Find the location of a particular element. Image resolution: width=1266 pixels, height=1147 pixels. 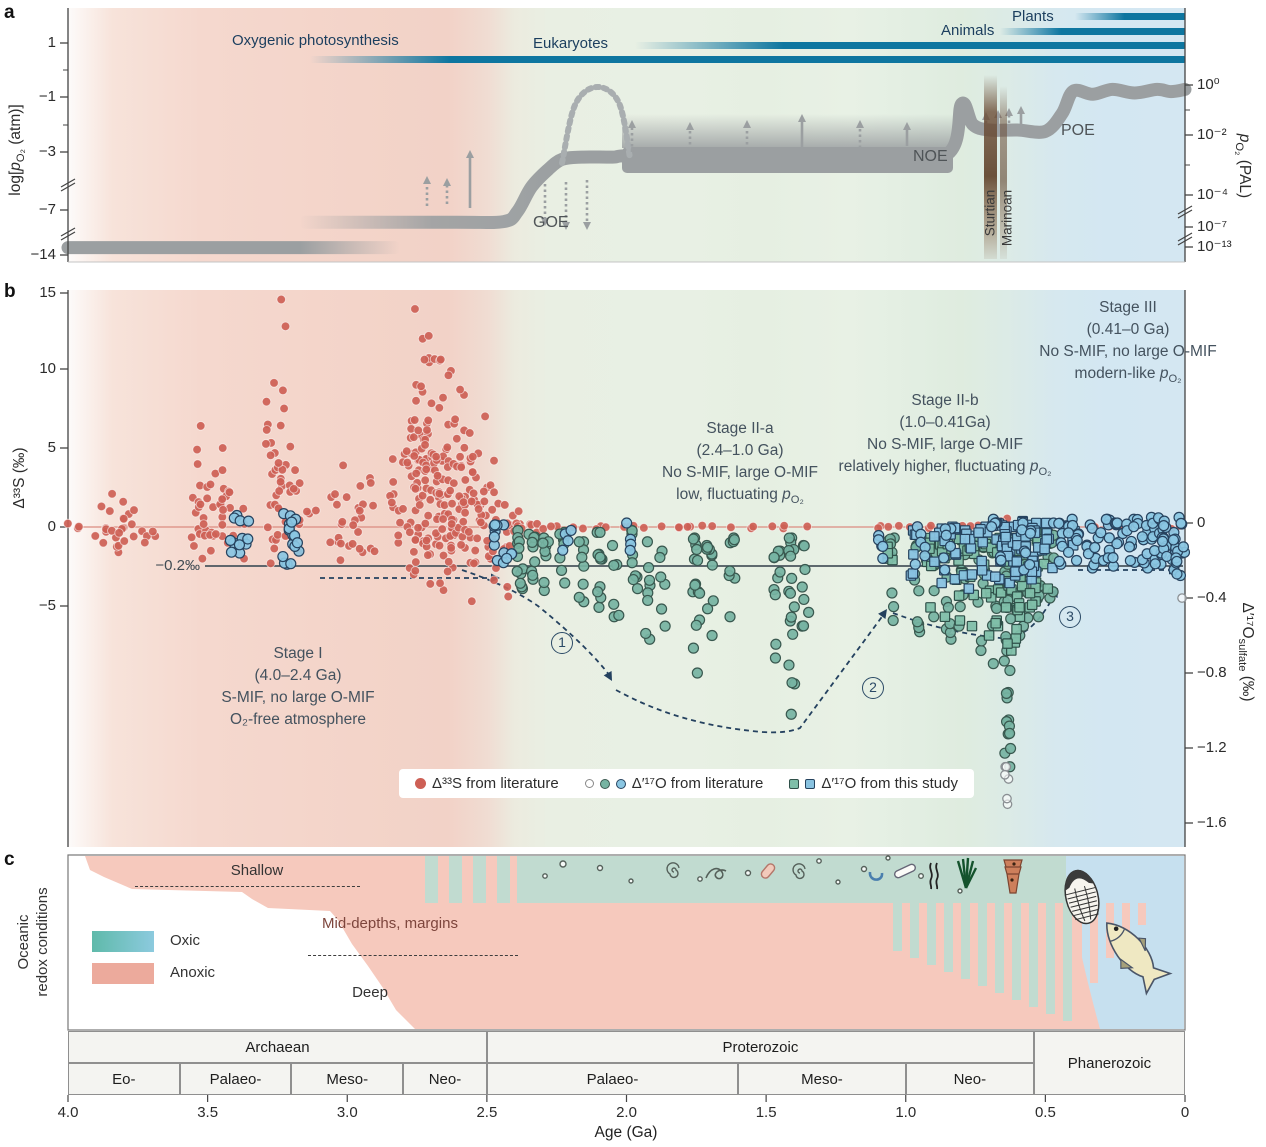

panel-b-left-tick: 5 is located at coordinates (51, 447).